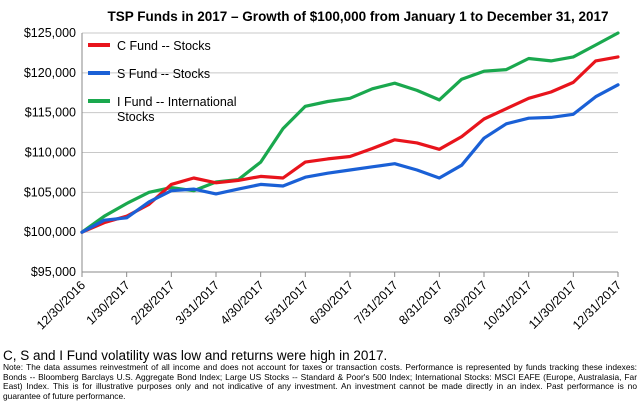 Image resolution: width=640 pixels, height=408 pixels. What do you see at coordinates (53, 272) in the screenshot?
I see `y-tick-label: $95,000` at bounding box center [53, 272].